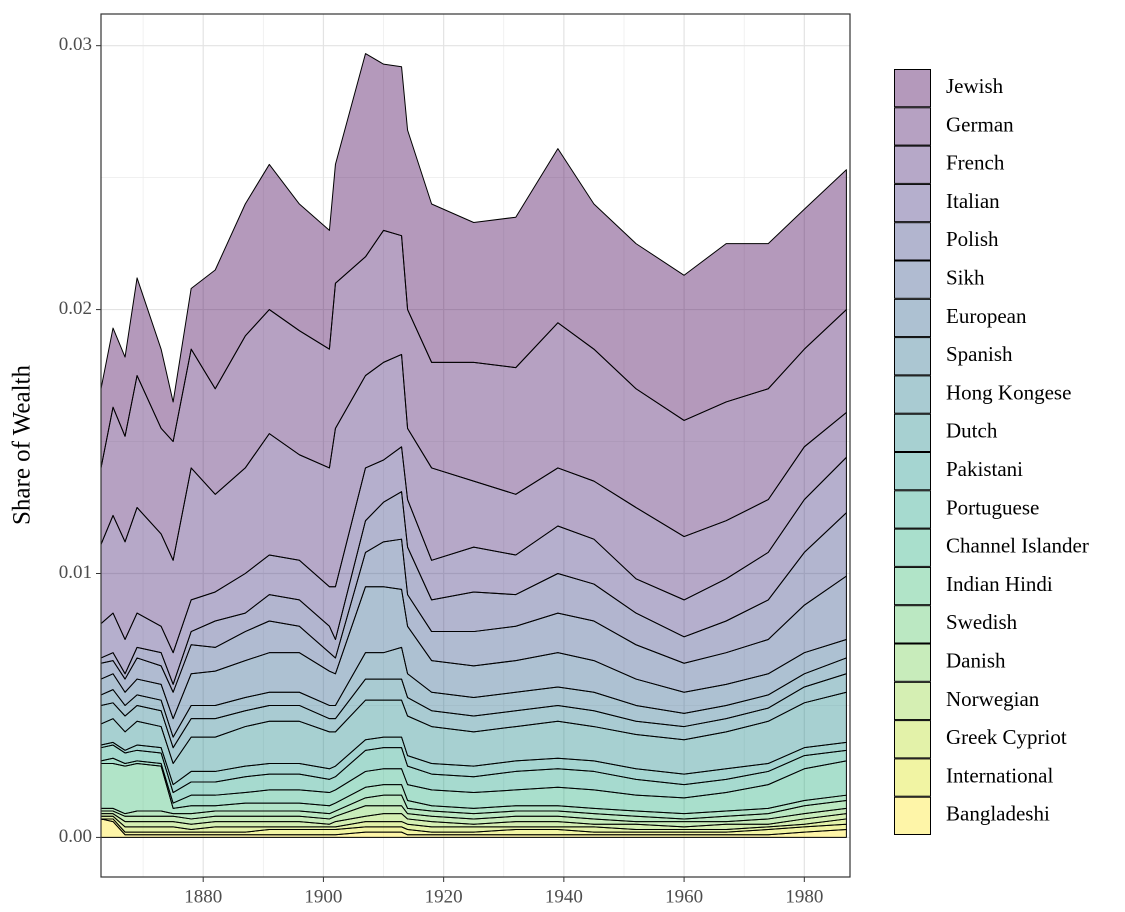 This screenshot has width=1125, height=912. I want to click on legend-label: International, so click(999, 775).